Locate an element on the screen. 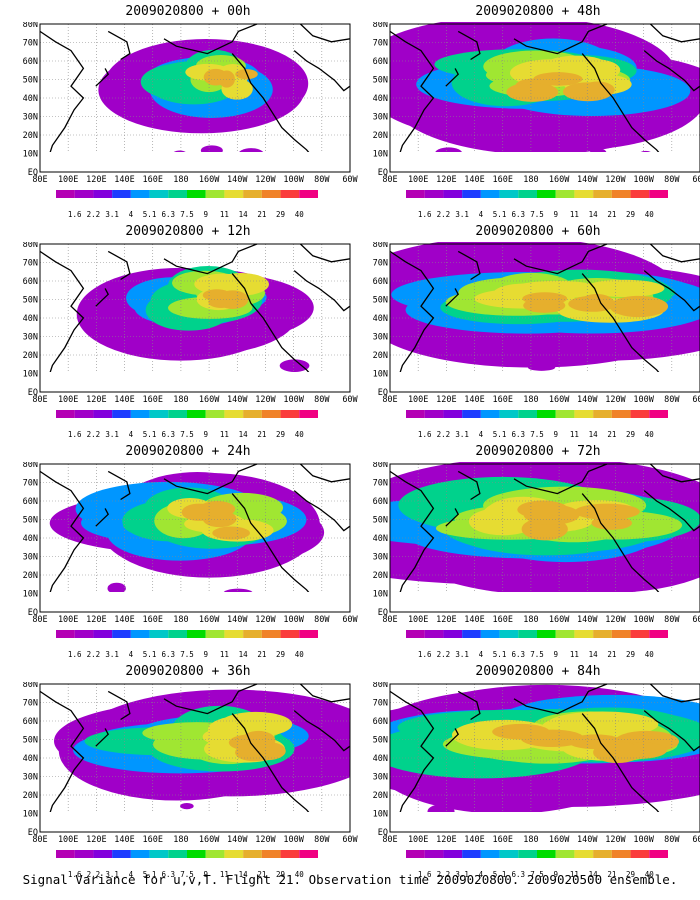 Image resolution: width=700 pixels, height=900 pixels. colorbar-label: 3.1 is located at coordinates (112, 654).